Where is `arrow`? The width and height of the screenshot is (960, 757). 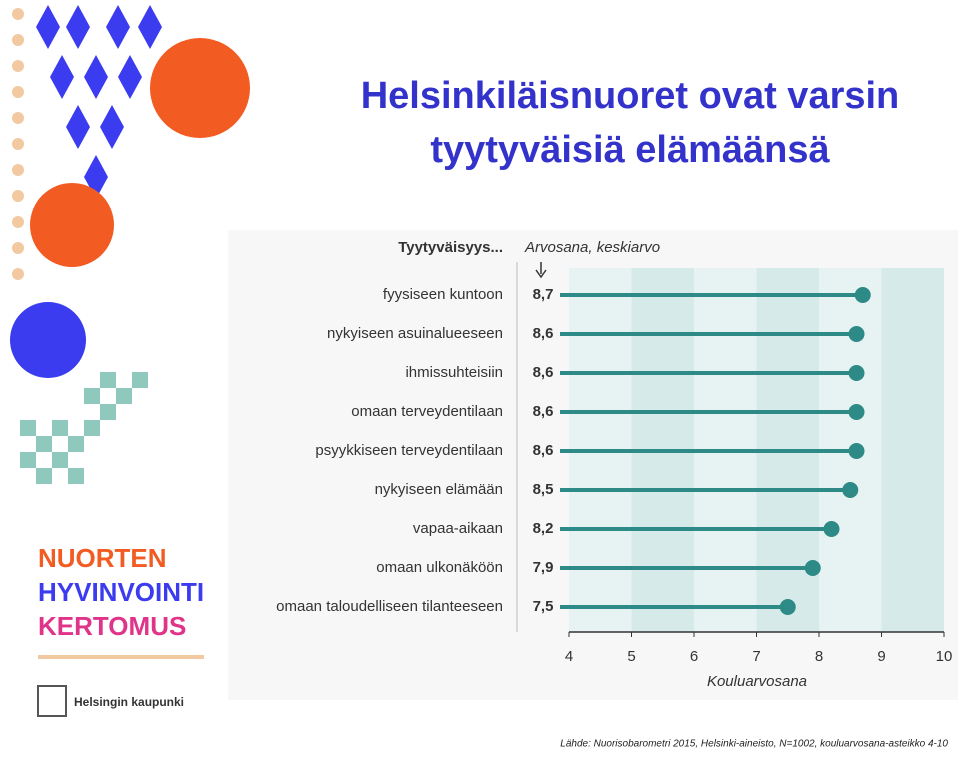 arrow is located at coordinates (541, 270).